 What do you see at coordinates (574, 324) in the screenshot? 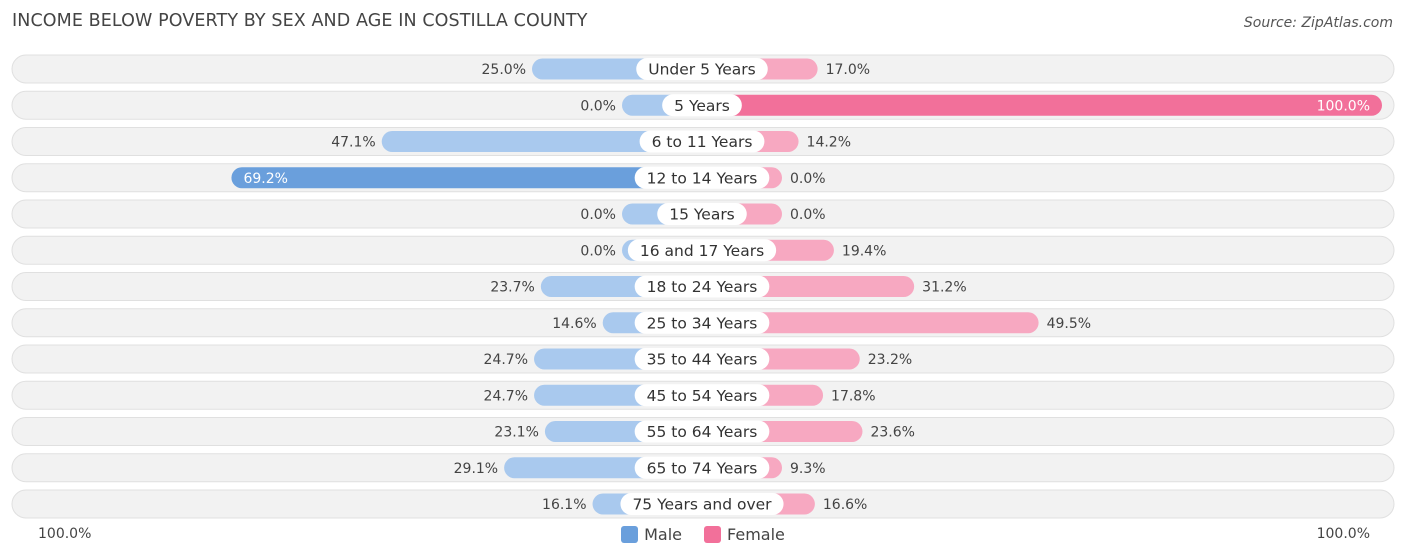
I see `male-value-label: 14.6%` at bounding box center [574, 324].